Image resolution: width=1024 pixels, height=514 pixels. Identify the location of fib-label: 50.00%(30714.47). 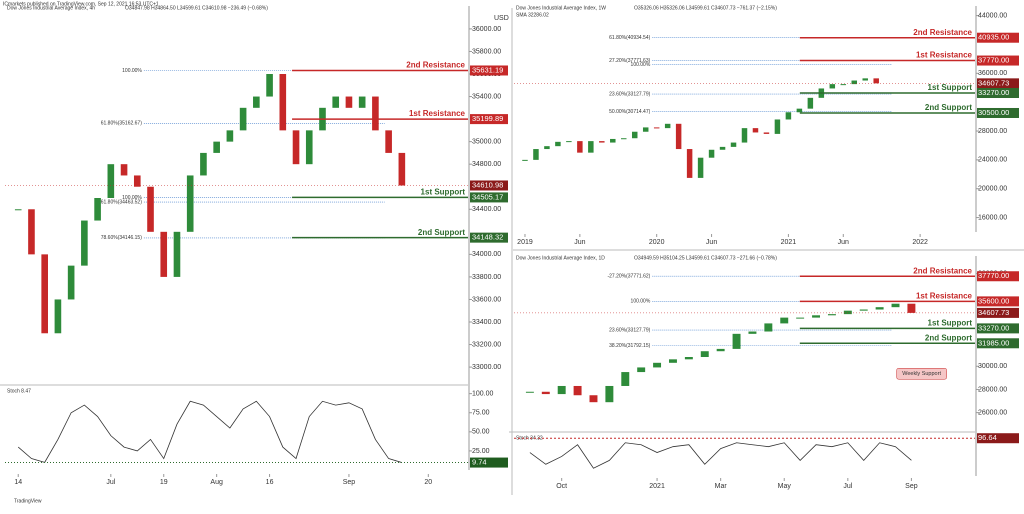
(629, 112).